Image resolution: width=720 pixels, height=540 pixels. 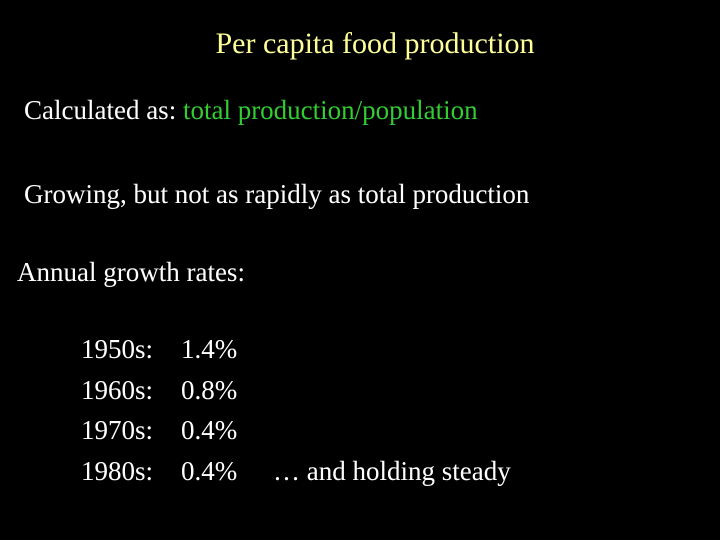 I want to click on rate-decade: 1970s:, so click(x=117, y=430).